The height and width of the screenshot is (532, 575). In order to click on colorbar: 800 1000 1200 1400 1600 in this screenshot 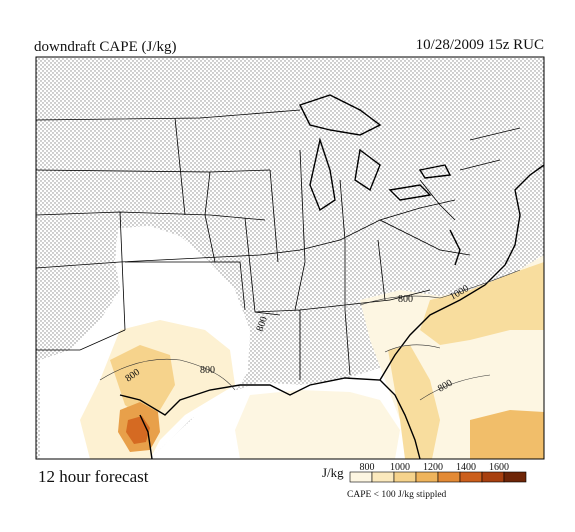, I will do `click(438, 472)`.